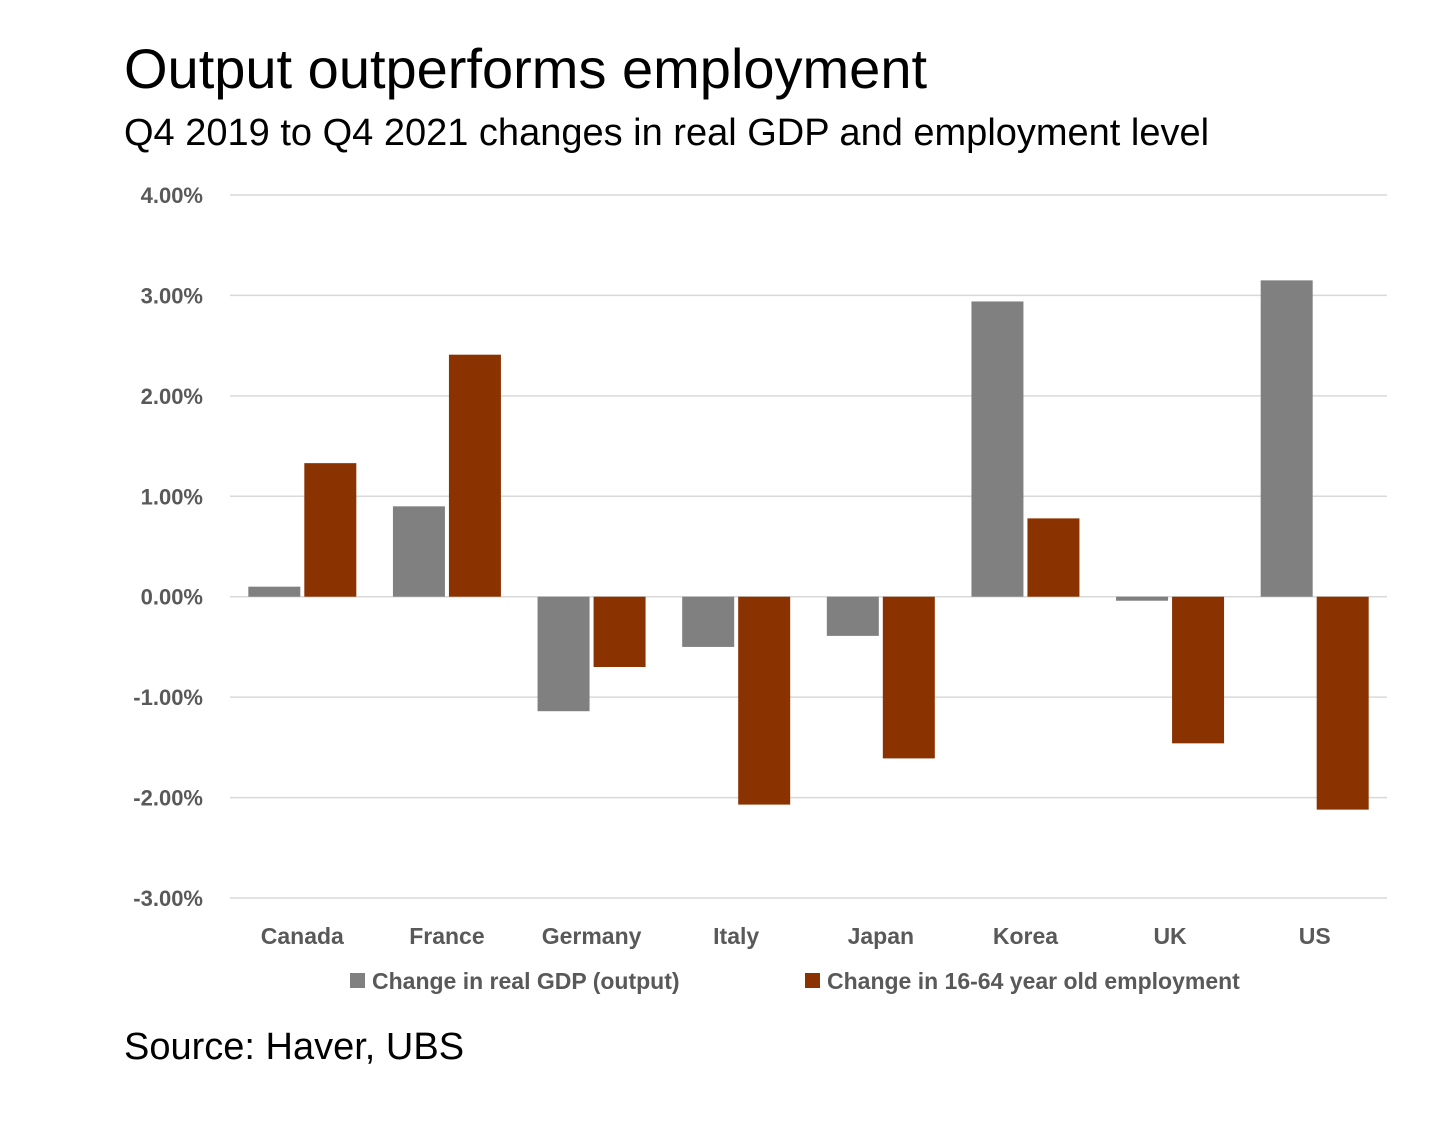 This screenshot has height=1132, width=1440. What do you see at coordinates (1342, 703) in the screenshot?
I see `bar-employment-us` at bounding box center [1342, 703].